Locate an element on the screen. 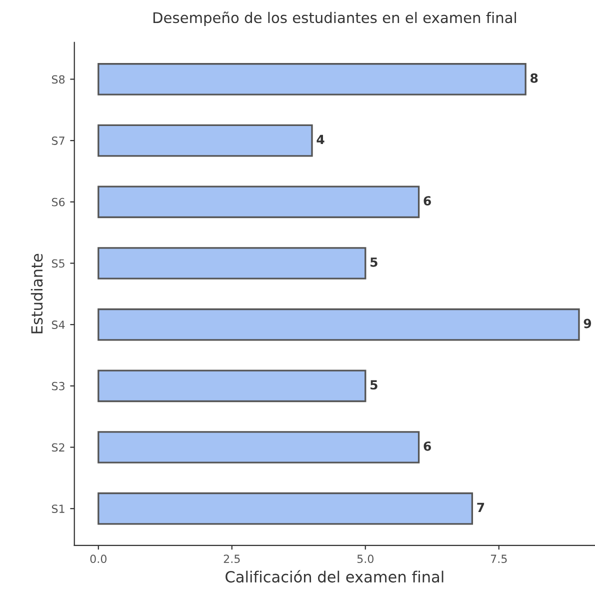  x-axis-title: Calificación del examen final is located at coordinates (335, 576).